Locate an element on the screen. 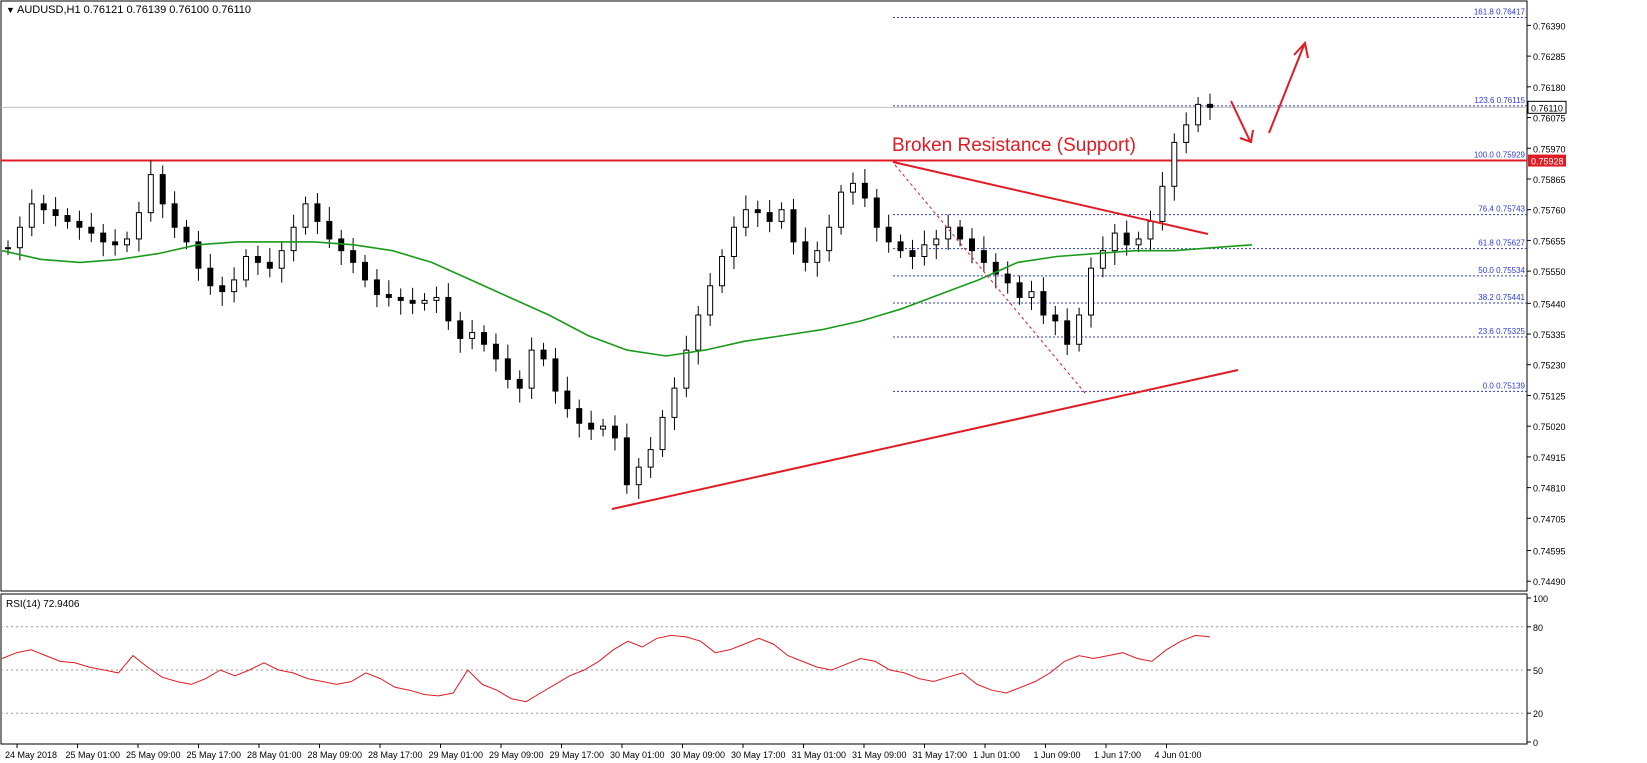  fib-level-label: 76.4 0.75743 is located at coordinates (1501, 209).